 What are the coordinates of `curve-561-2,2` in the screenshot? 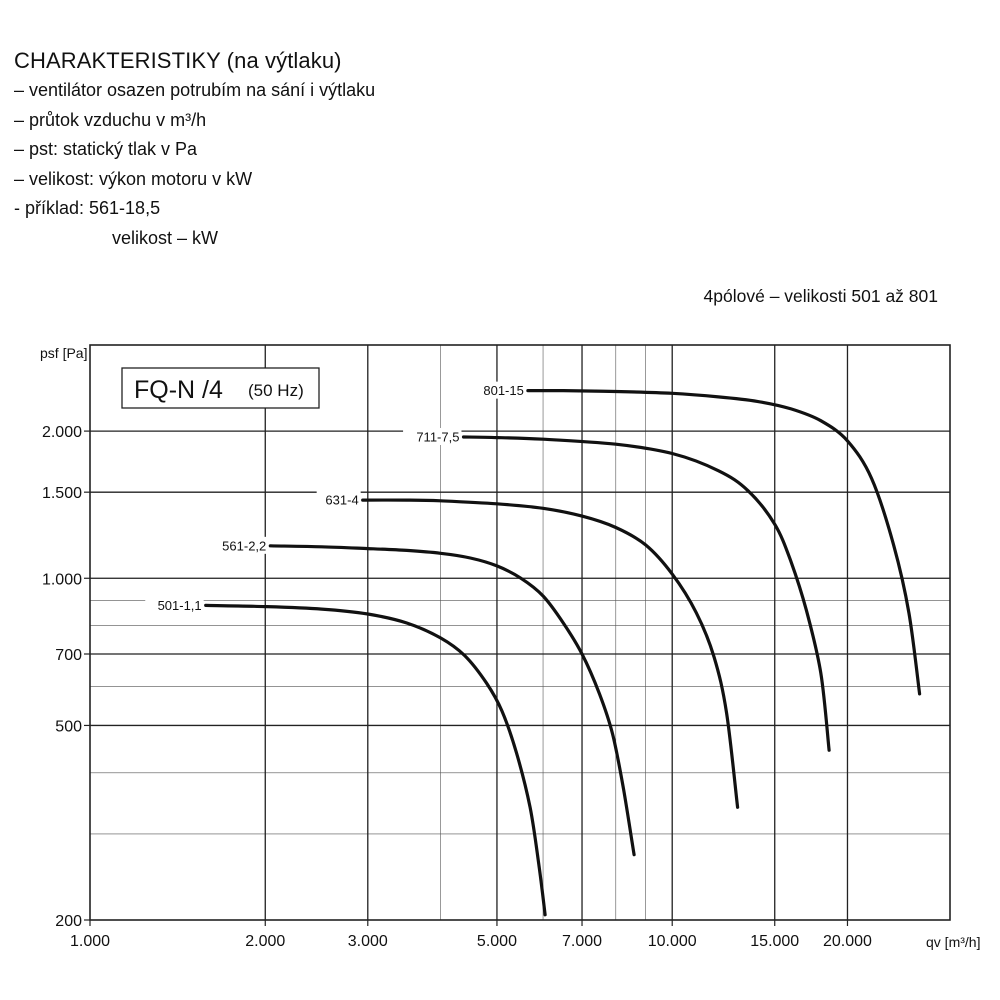 It's located at (452, 700).